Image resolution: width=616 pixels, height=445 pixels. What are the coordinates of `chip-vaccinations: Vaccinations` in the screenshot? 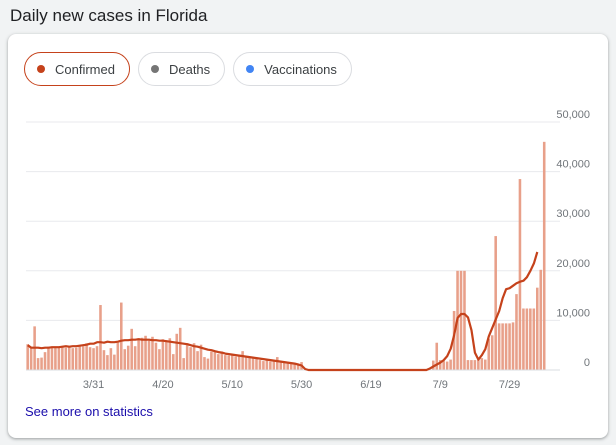 It's located at (292, 69).